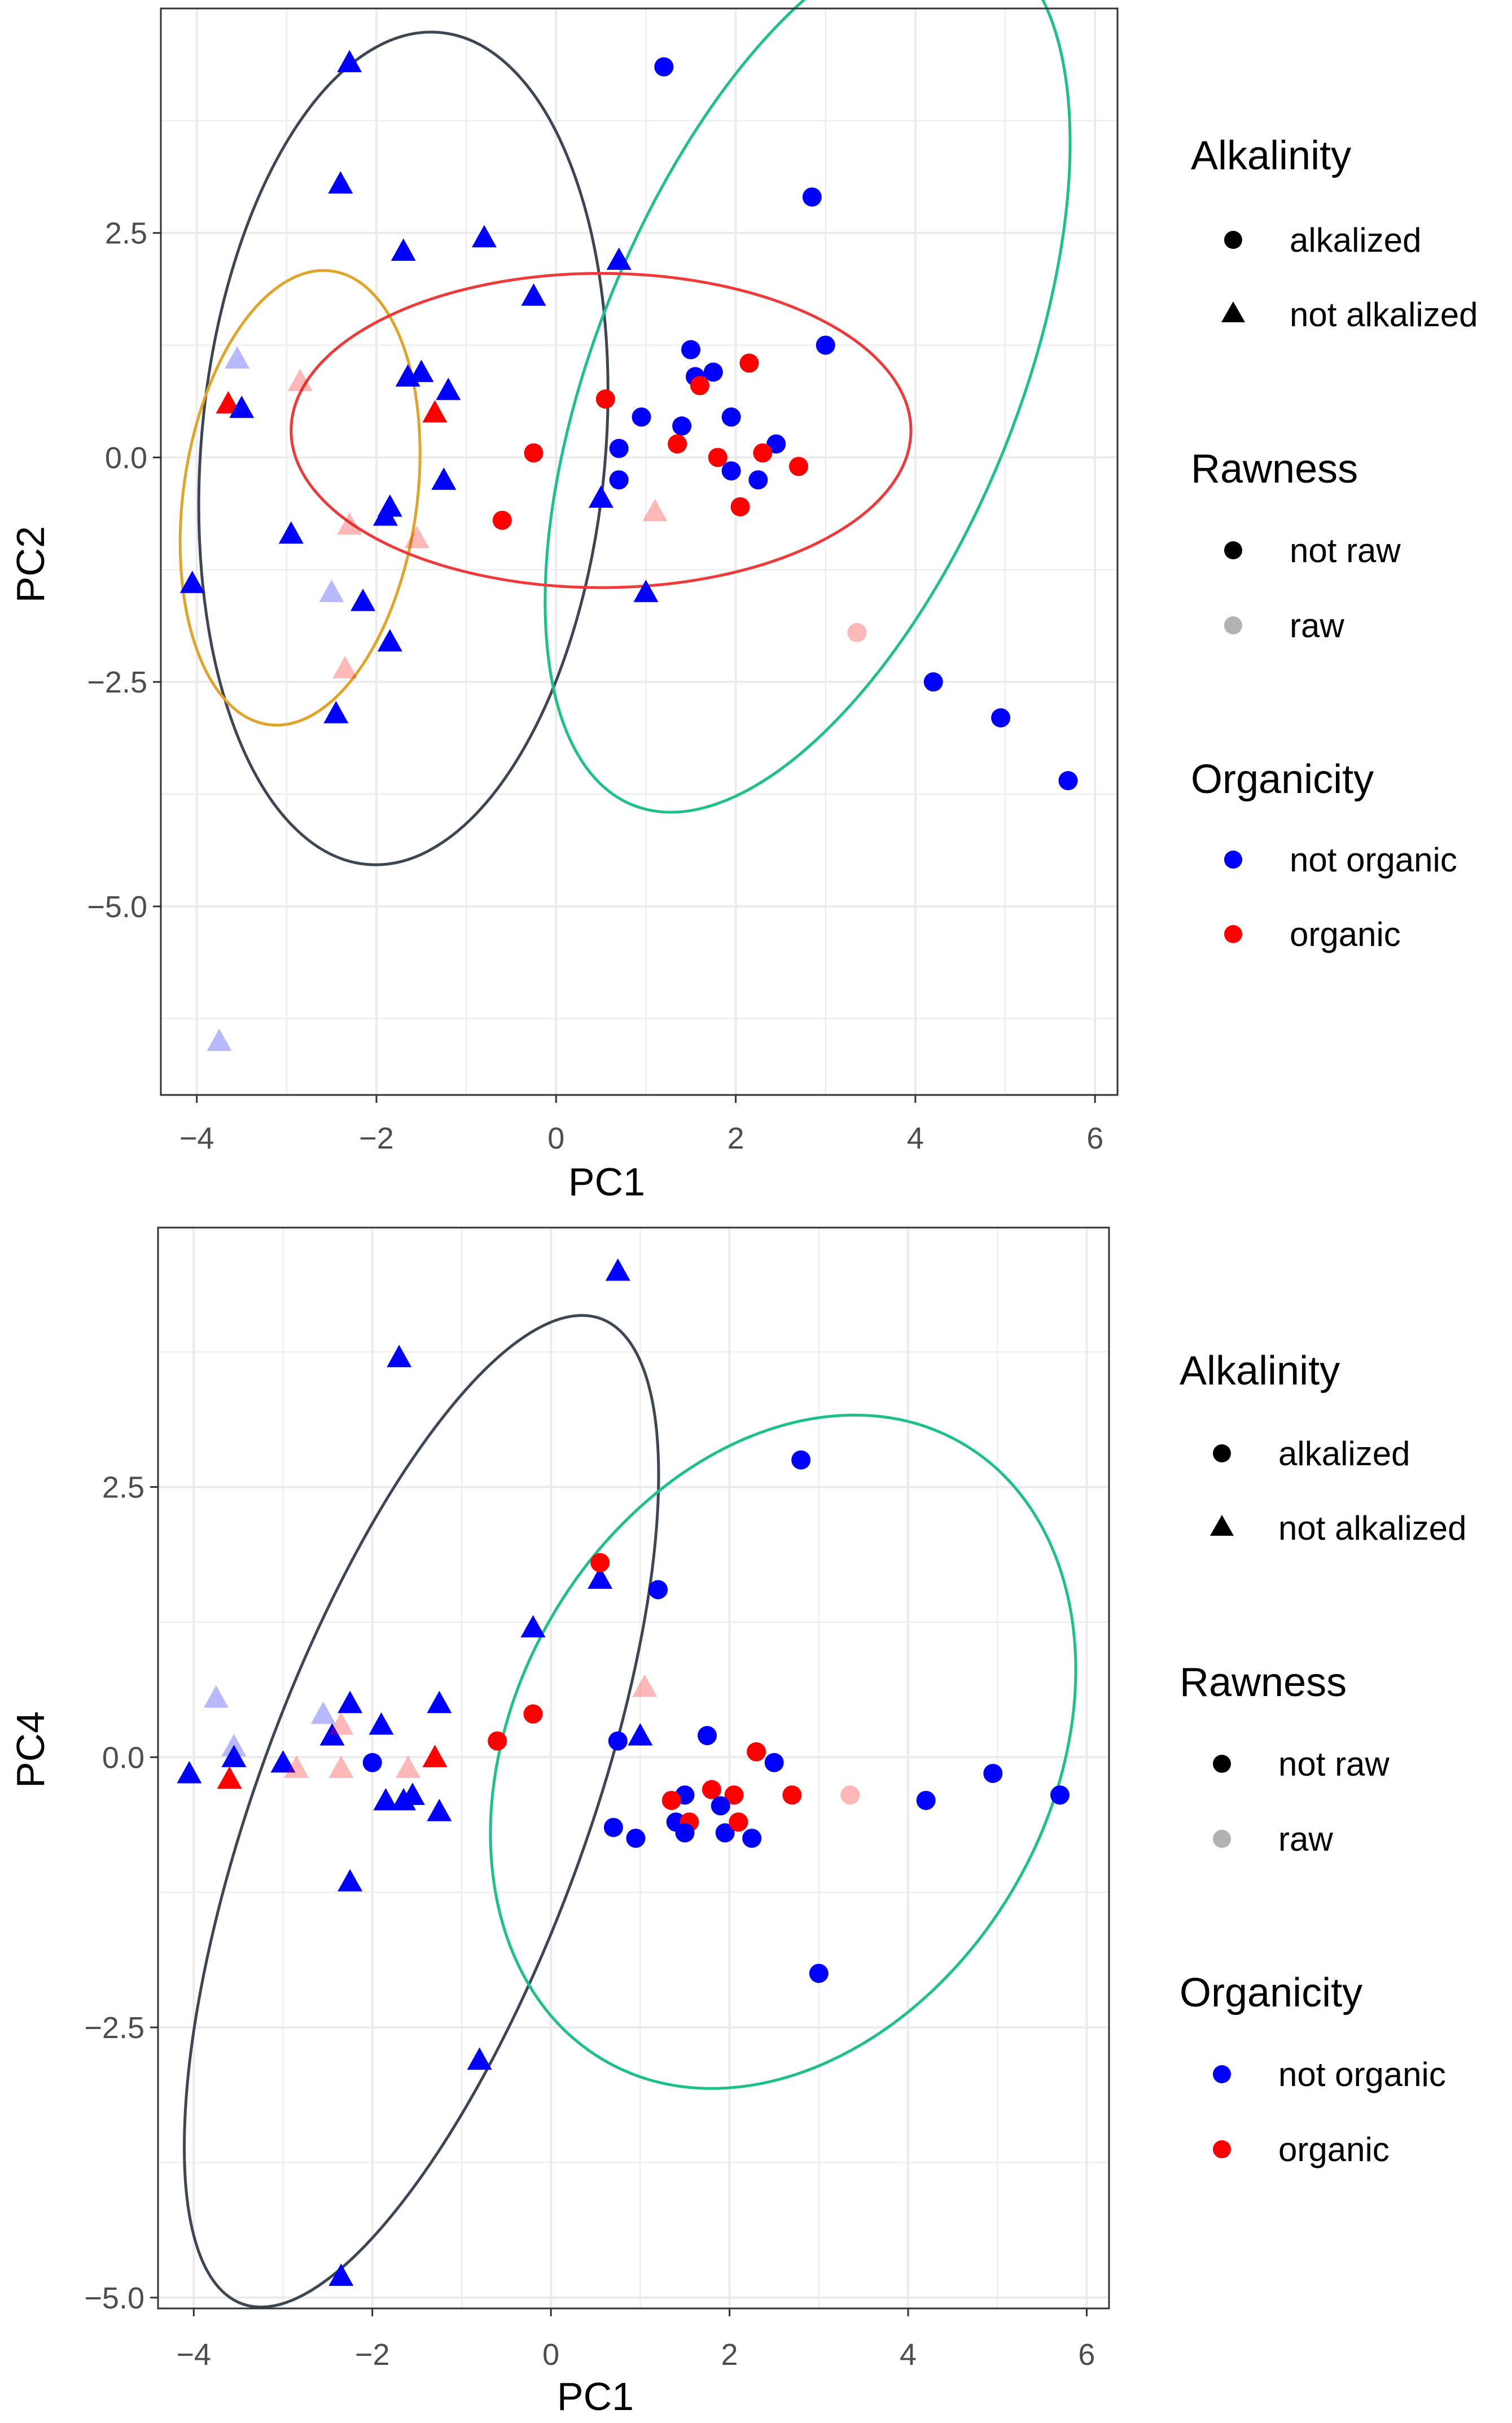  What do you see at coordinates (196, 1138) in the screenshot?
I see `x-tick-label: −4` at bounding box center [196, 1138].